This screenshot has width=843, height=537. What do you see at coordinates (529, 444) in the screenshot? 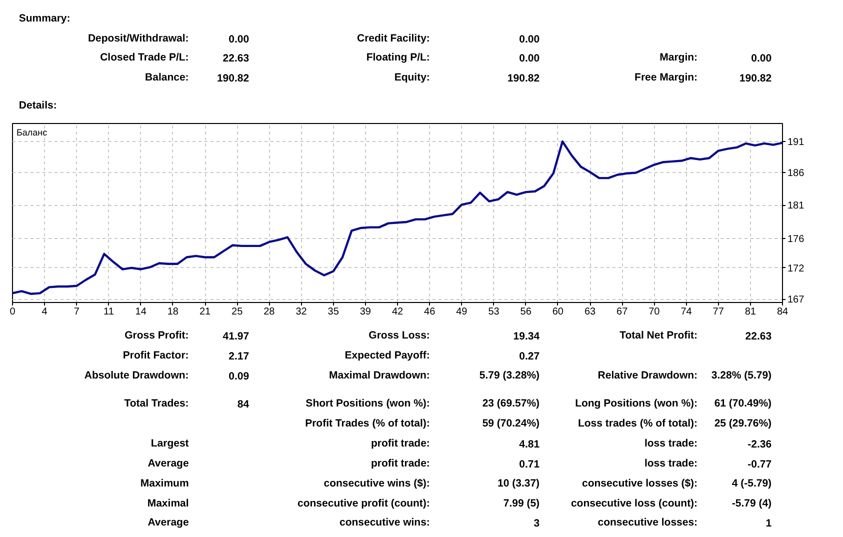
I see `text: 4.81` at bounding box center [529, 444].